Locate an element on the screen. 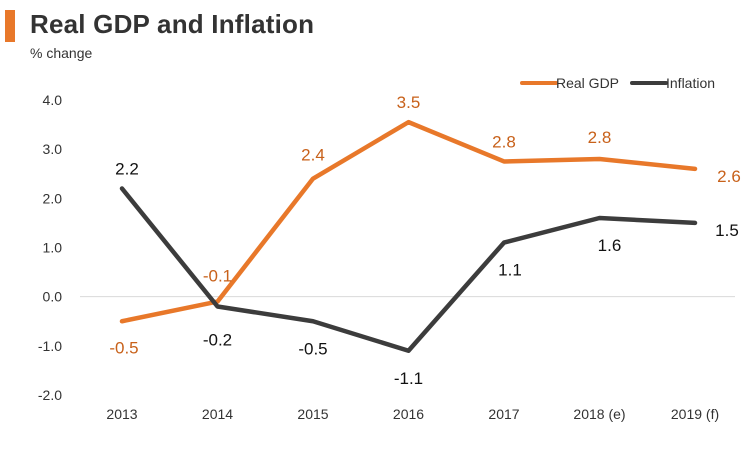  data-label-real-gdp: 2.4 is located at coordinates (313, 155).